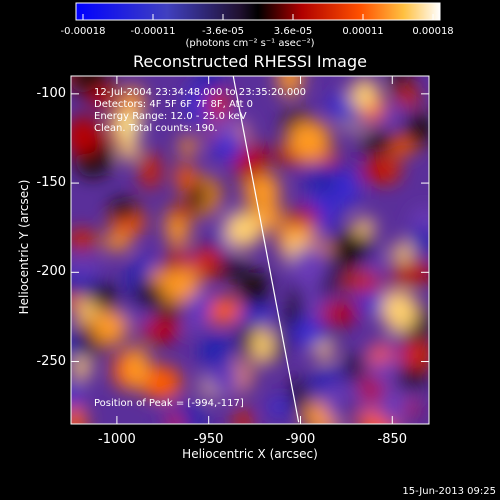  Describe the element at coordinates (223, 31) in the screenshot. I see `colorbar-tick-label: -3.6e-05` at that location.